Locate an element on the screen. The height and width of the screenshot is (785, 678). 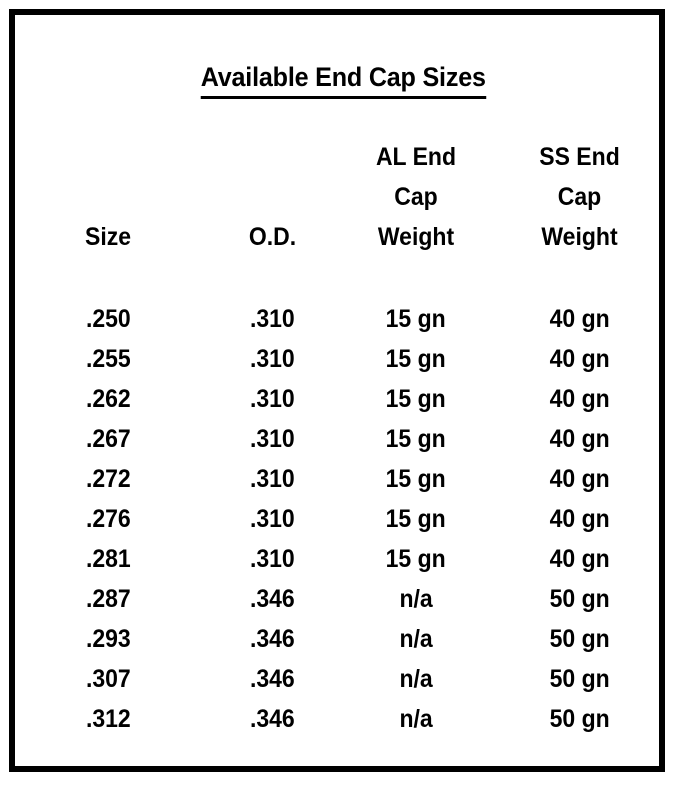
cell-value-size: .307 is located at coordinates (108, 679).